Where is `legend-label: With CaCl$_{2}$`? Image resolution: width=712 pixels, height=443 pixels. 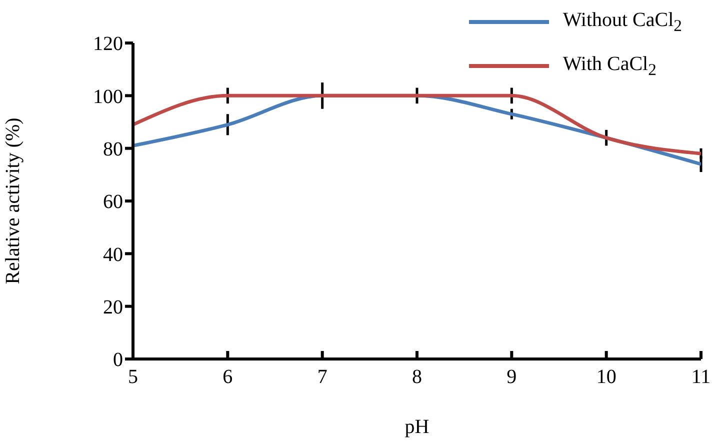
legend-label: With CaCl$_{2}$ is located at coordinates (609, 66).